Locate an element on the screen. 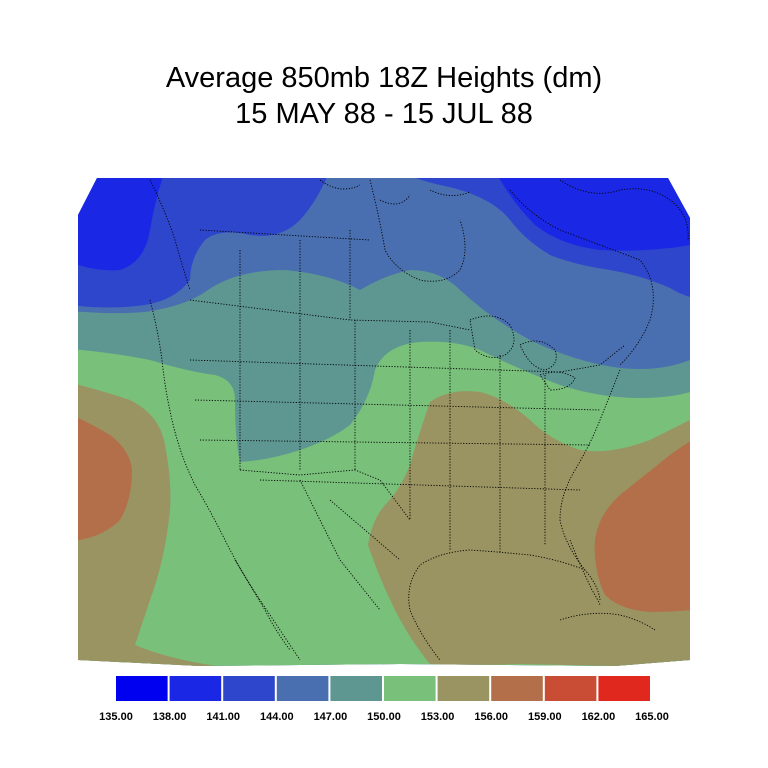  legend-label: 153.00 is located at coordinates (438, 717).